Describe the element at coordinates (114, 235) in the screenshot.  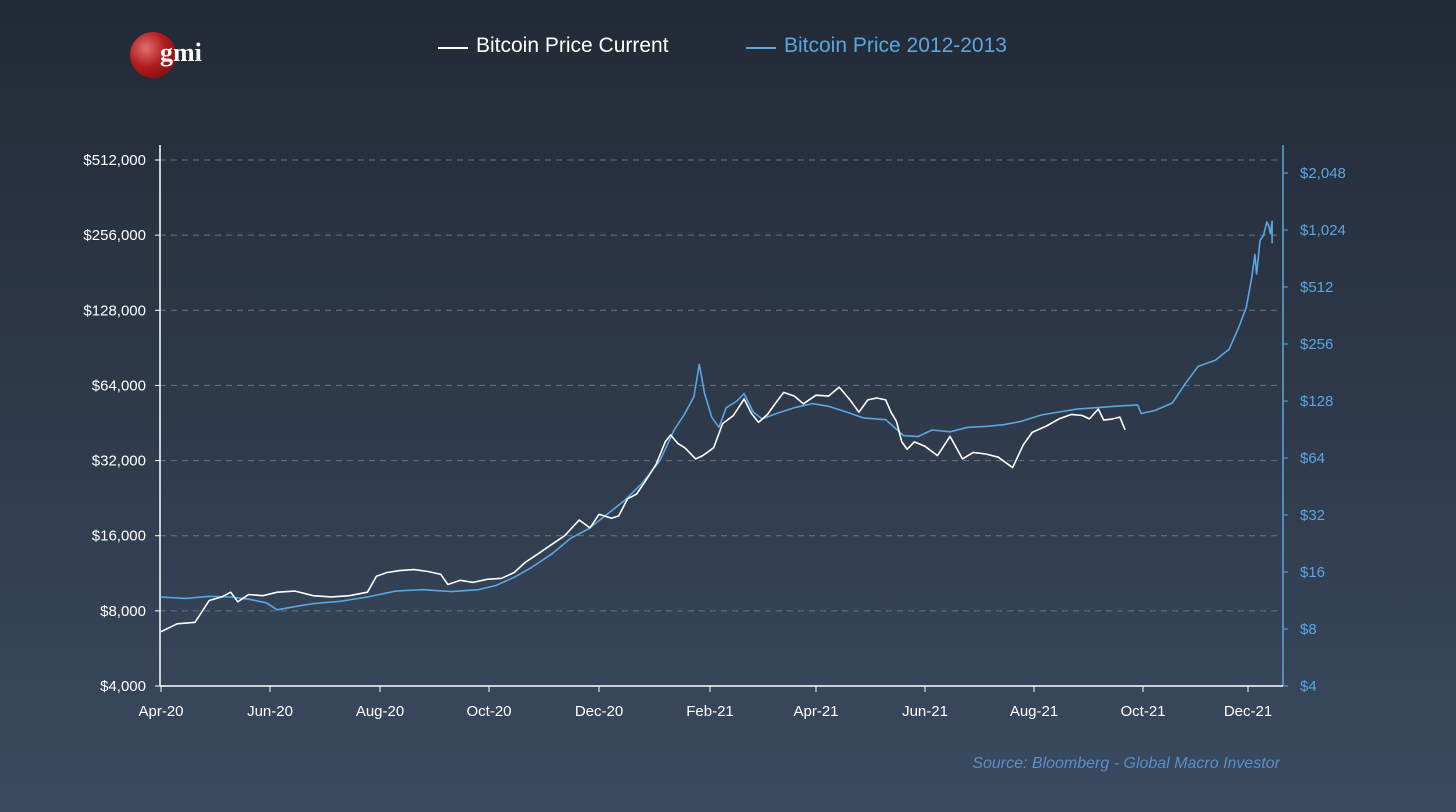
I see `y-left-tick-label: $256,000` at that location.